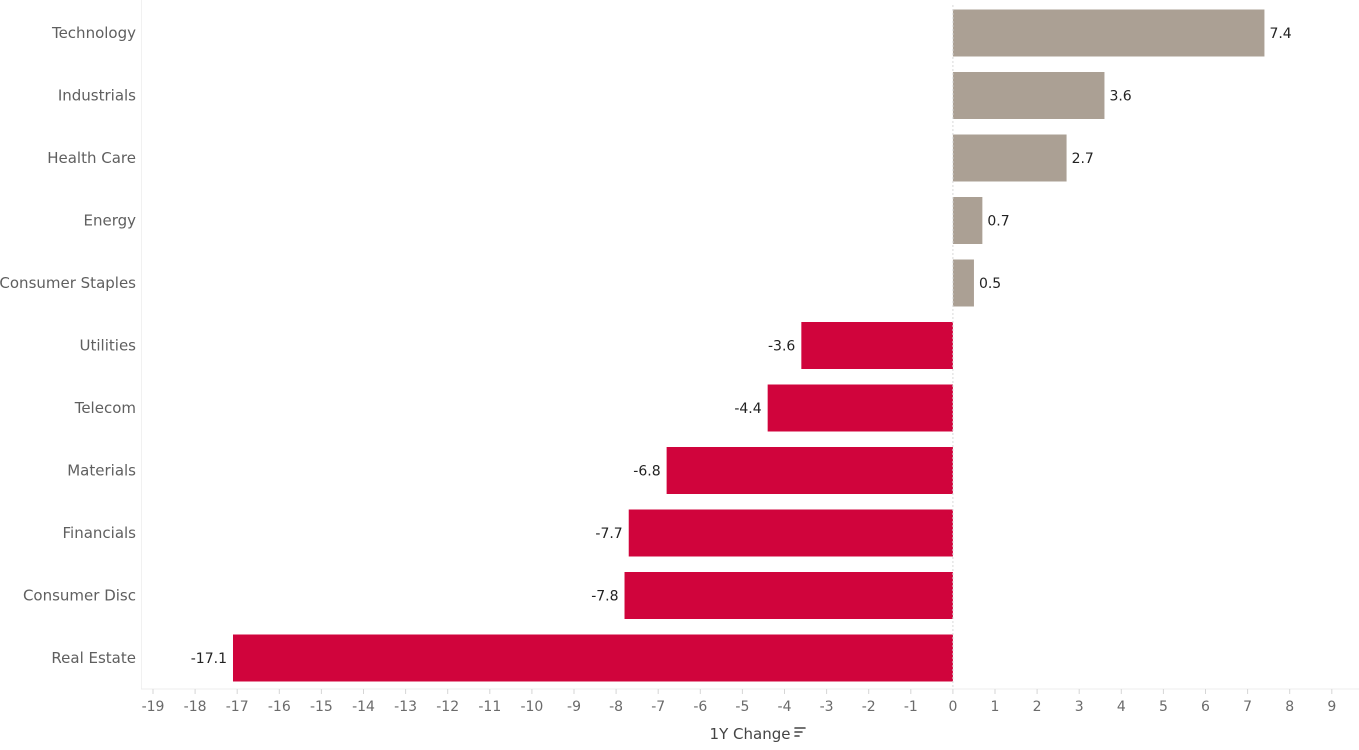  What do you see at coordinates (1108, 33) in the screenshot?
I see `bar-technology` at bounding box center [1108, 33].